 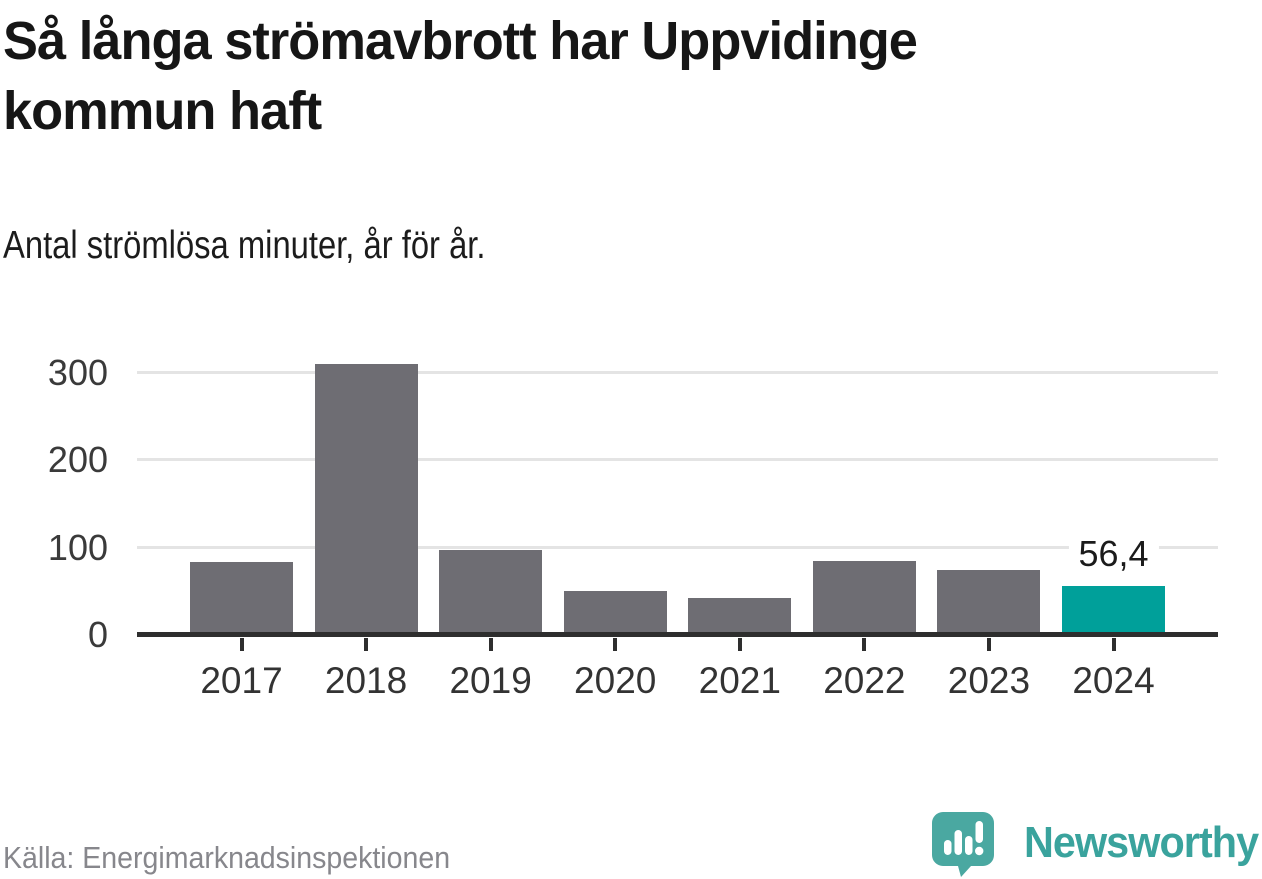 I want to click on x-tick-label-2023: 2023, so click(x=989, y=680).